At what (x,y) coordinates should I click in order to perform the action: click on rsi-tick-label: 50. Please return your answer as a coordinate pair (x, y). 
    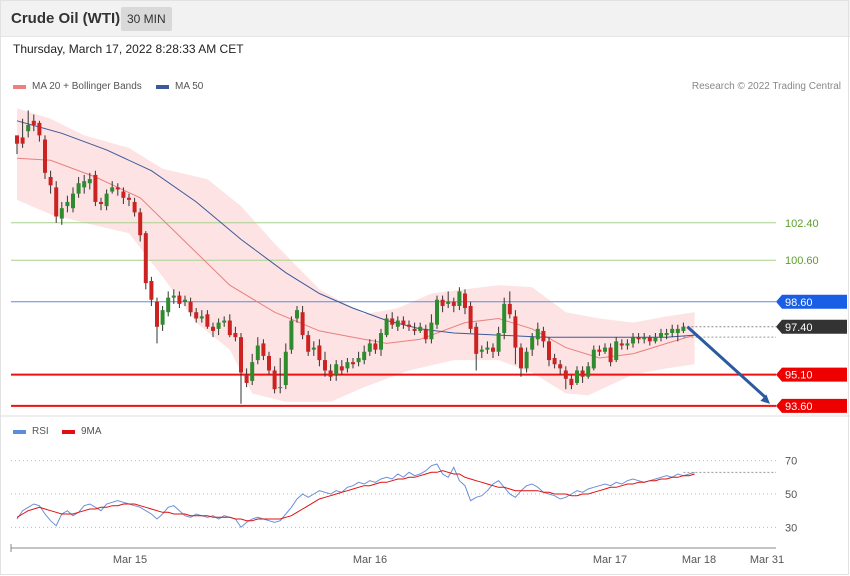
    Looking at the image, I should click on (791, 495).